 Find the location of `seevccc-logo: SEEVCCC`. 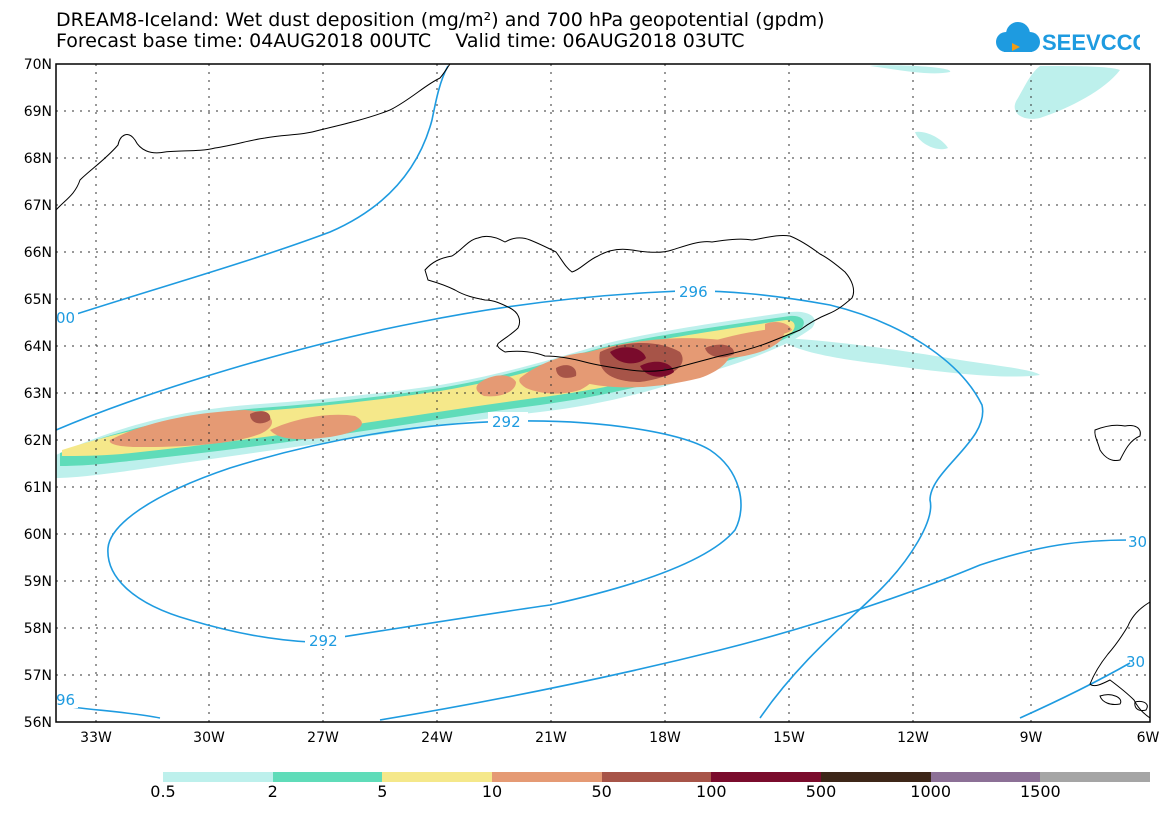

seevccc-logo: SEEVCCC is located at coordinates (1068, 38).